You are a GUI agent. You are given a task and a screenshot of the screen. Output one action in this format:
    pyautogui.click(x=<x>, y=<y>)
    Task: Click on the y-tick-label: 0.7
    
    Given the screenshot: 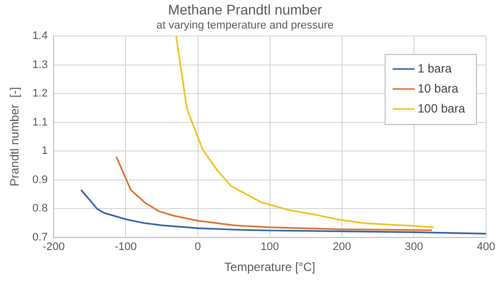 What is the action you would take?
    pyautogui.click(x=40, y=237)
    